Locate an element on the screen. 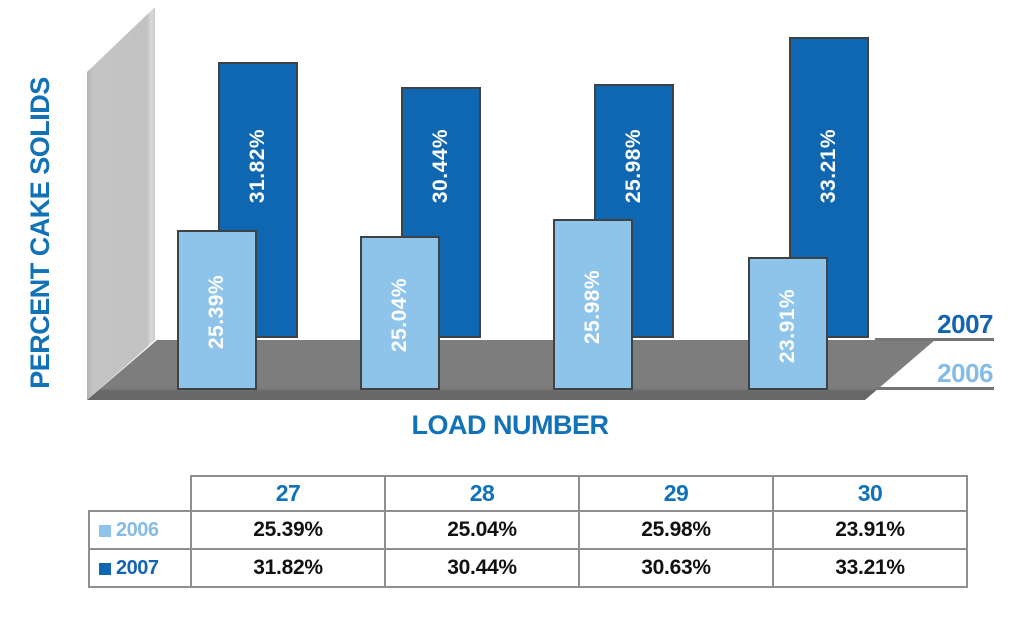 Image resolution: width=1024 pixels, height=620 pixels. row-label-2006: 2006 is located at coordinates (140, 530).